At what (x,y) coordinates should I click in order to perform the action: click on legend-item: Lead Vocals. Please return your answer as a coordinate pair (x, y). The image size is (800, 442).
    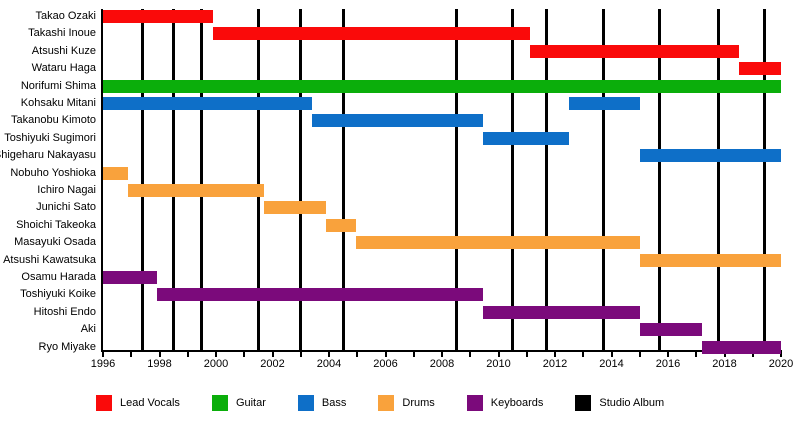
    Looking at the image, I should click on (138, 403).